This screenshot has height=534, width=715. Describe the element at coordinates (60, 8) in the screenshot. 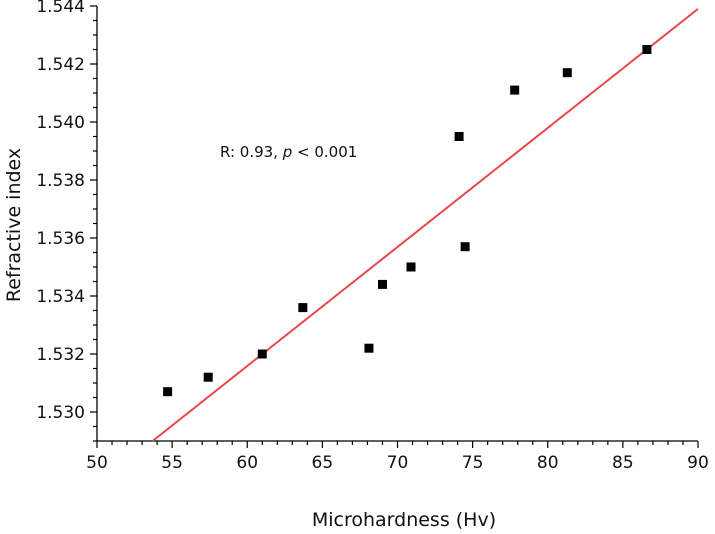

I see `y-tick-label: 1.544` at that location.